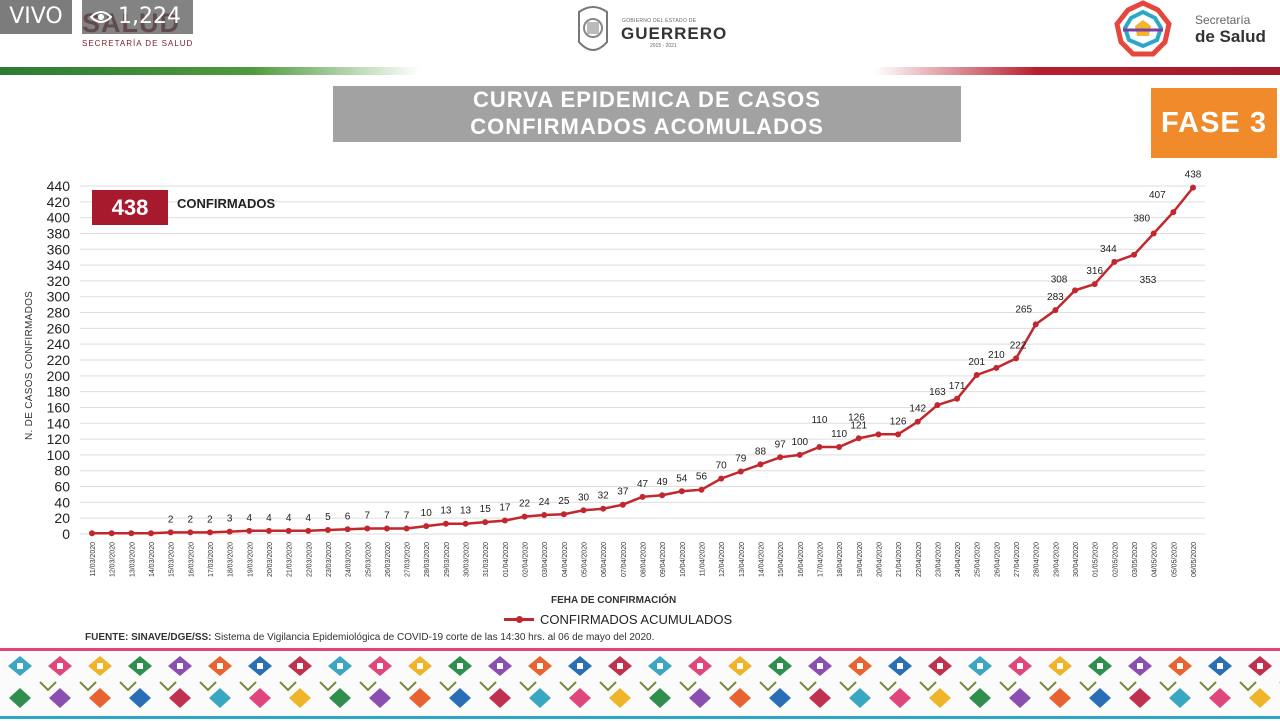  What do you see at coordinates (447, 559) in the screenshot?
I see `x-tick-label: 29/03/2020` at bounding box center [447, 559].